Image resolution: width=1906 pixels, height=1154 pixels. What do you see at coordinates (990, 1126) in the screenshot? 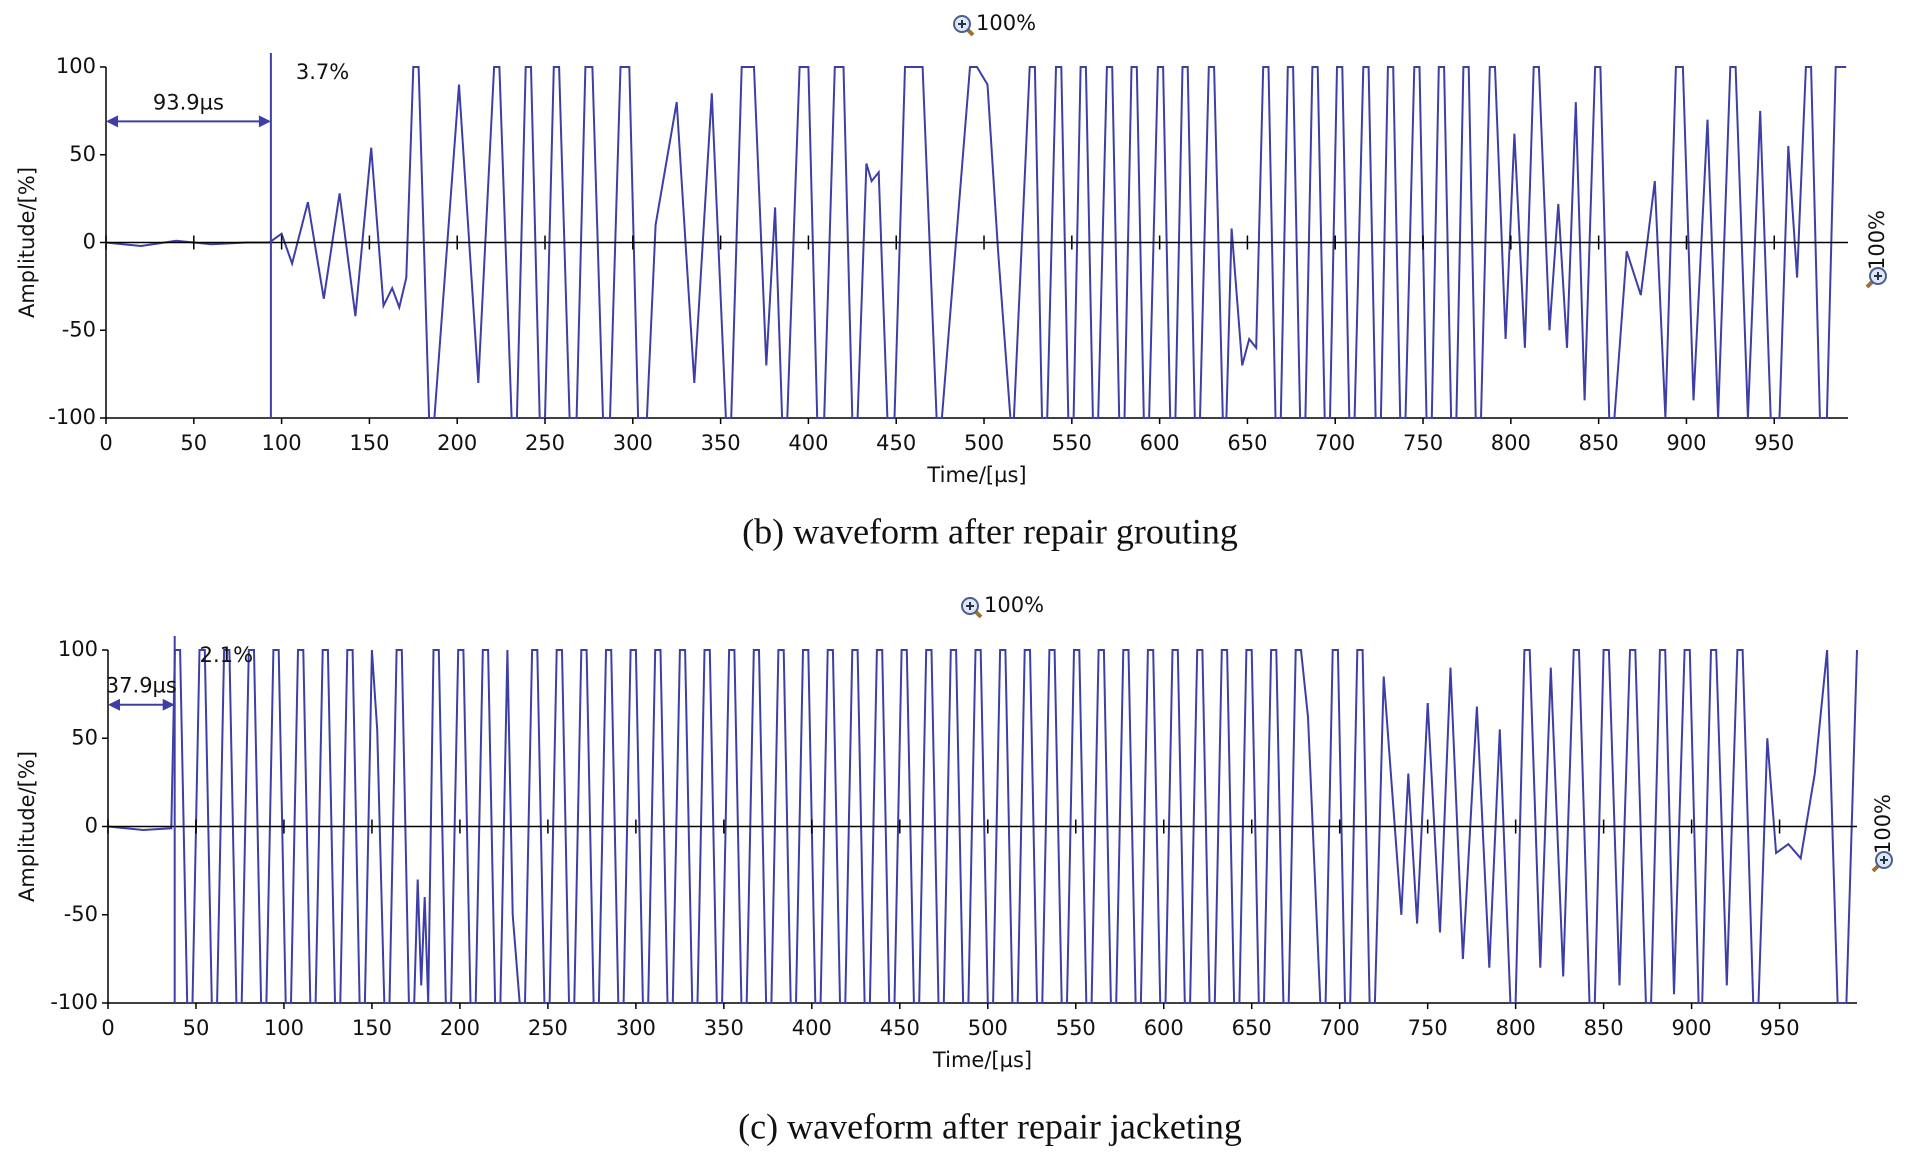
I see `caption: (c) waveform after repair jacketing` at bounding box center [990, 1126].